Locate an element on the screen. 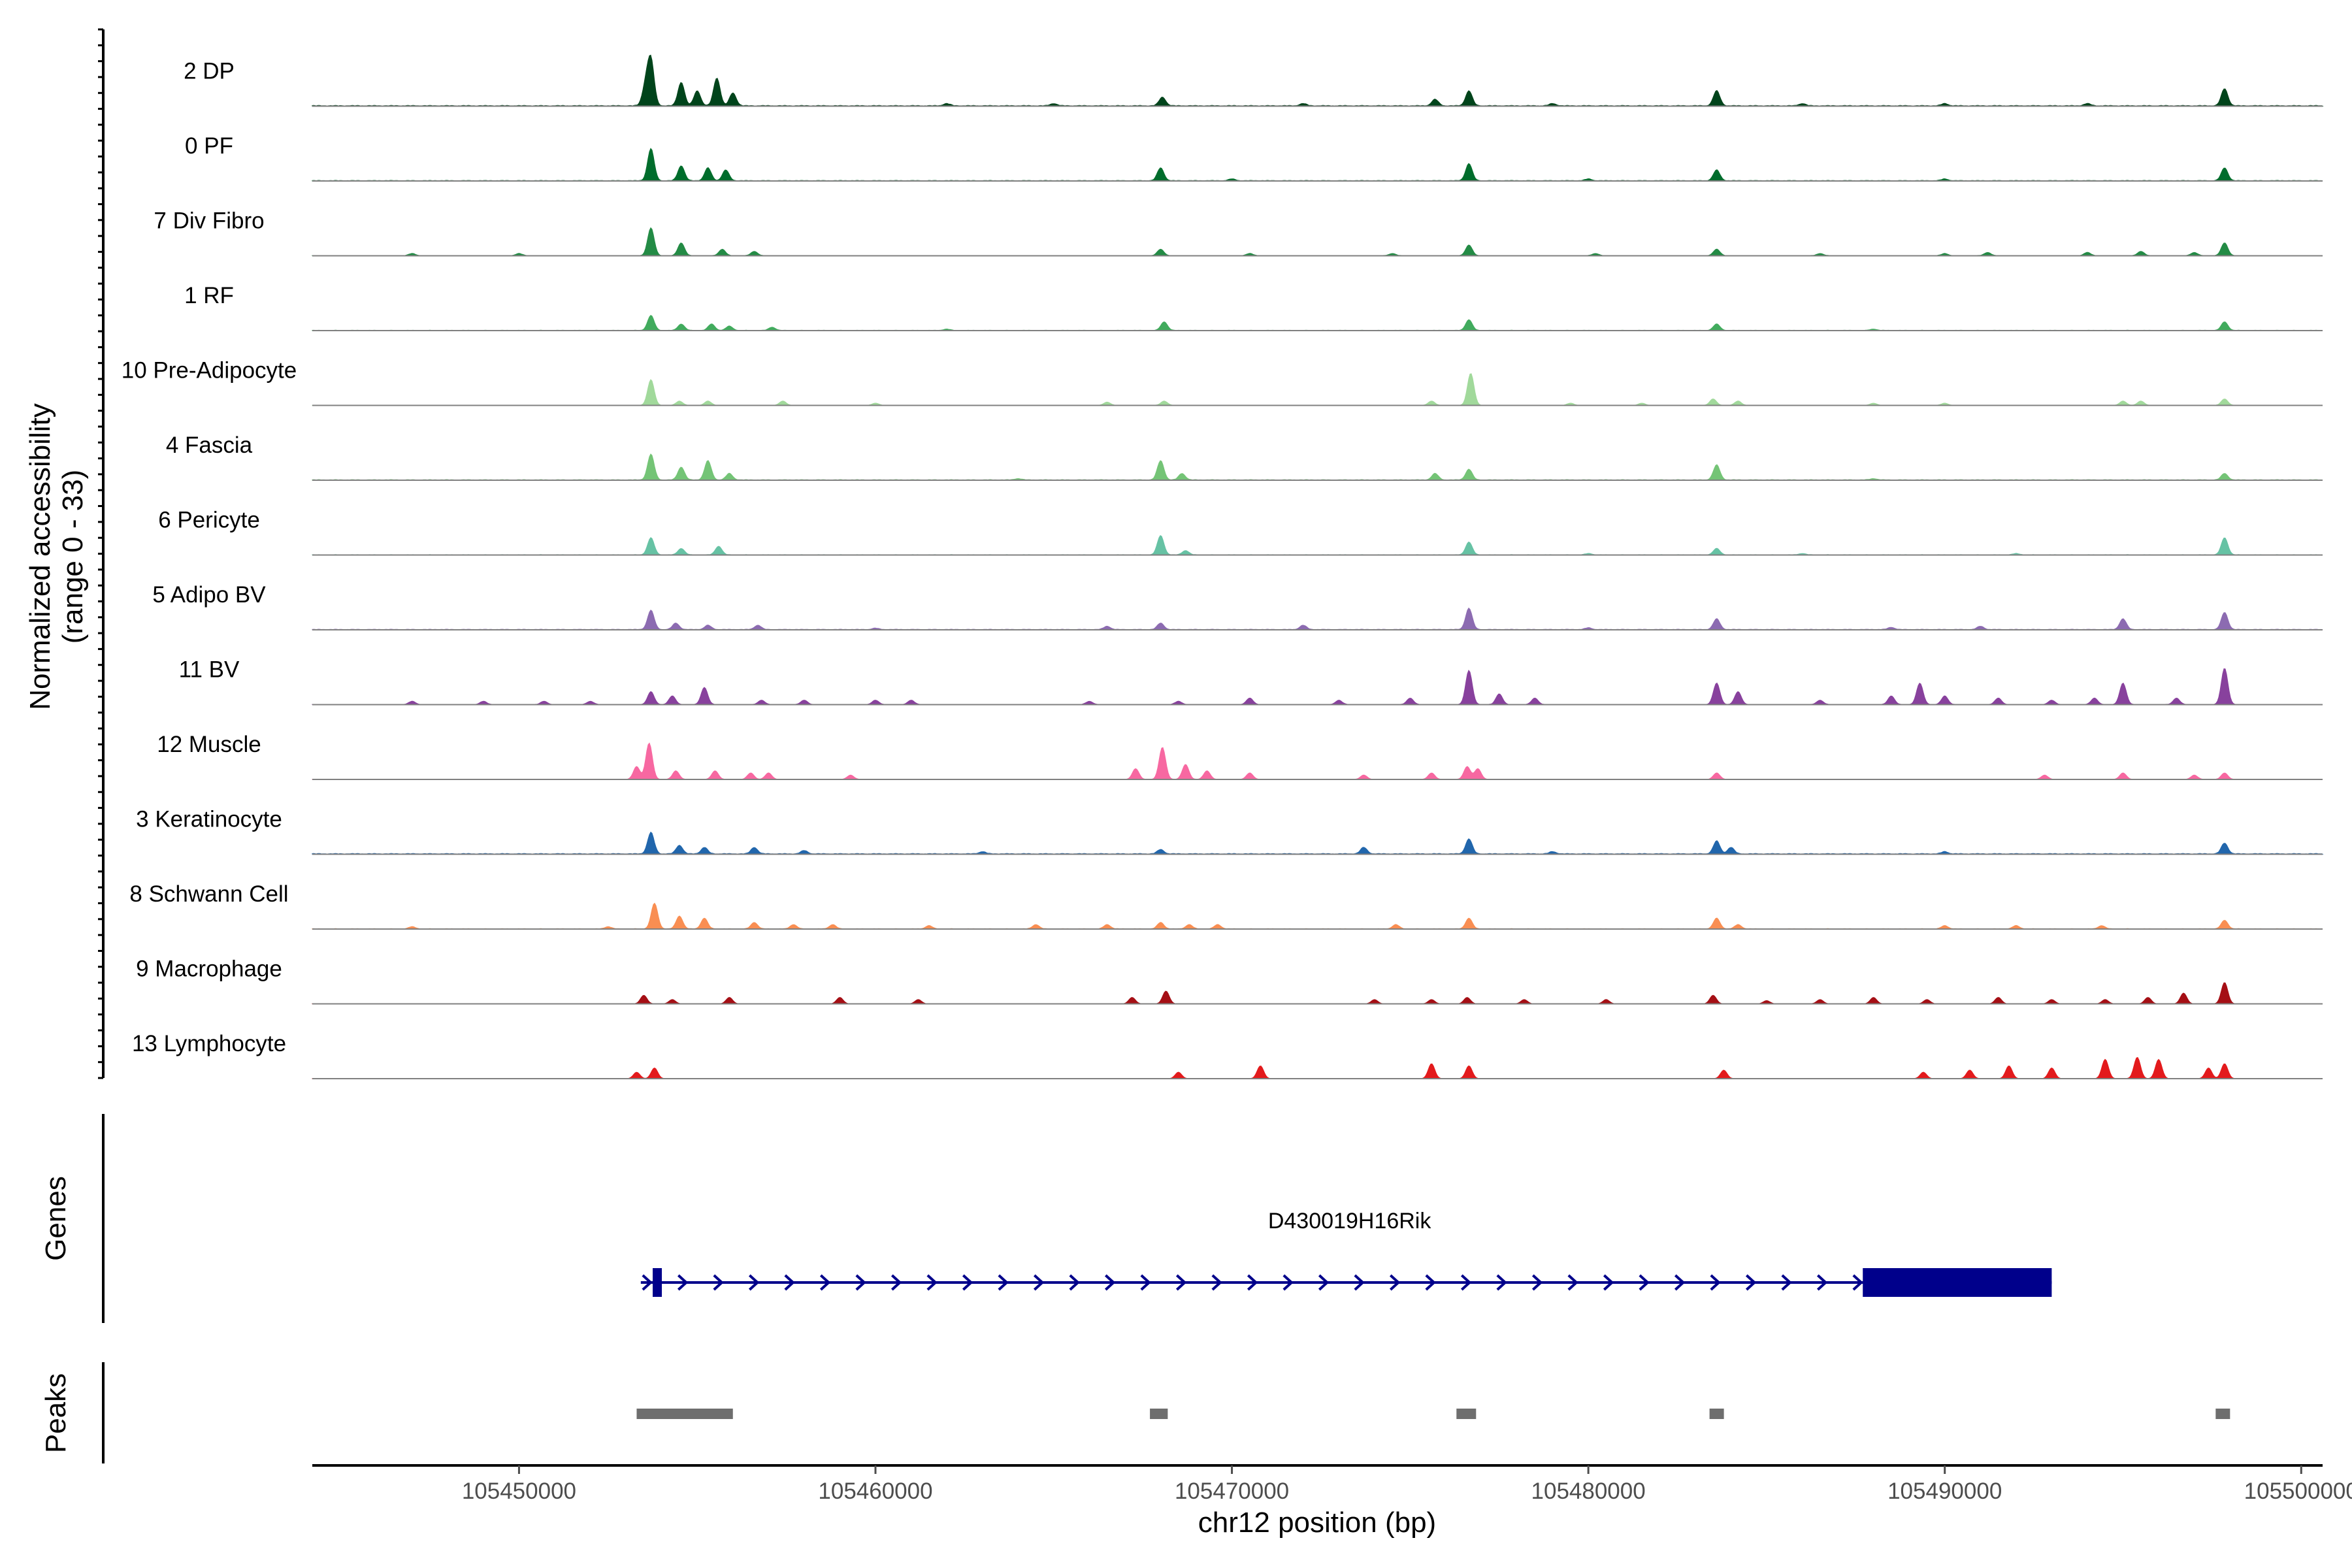 The width and height of the screenshot is (2352, 1568). track-label: 2 DP is located at coordinates (209, 71).